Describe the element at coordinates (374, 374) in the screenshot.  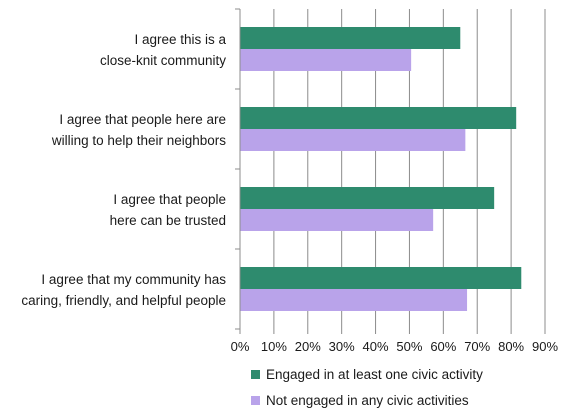
I see `legend-label: Engaged in at least one civic activity` at that location.